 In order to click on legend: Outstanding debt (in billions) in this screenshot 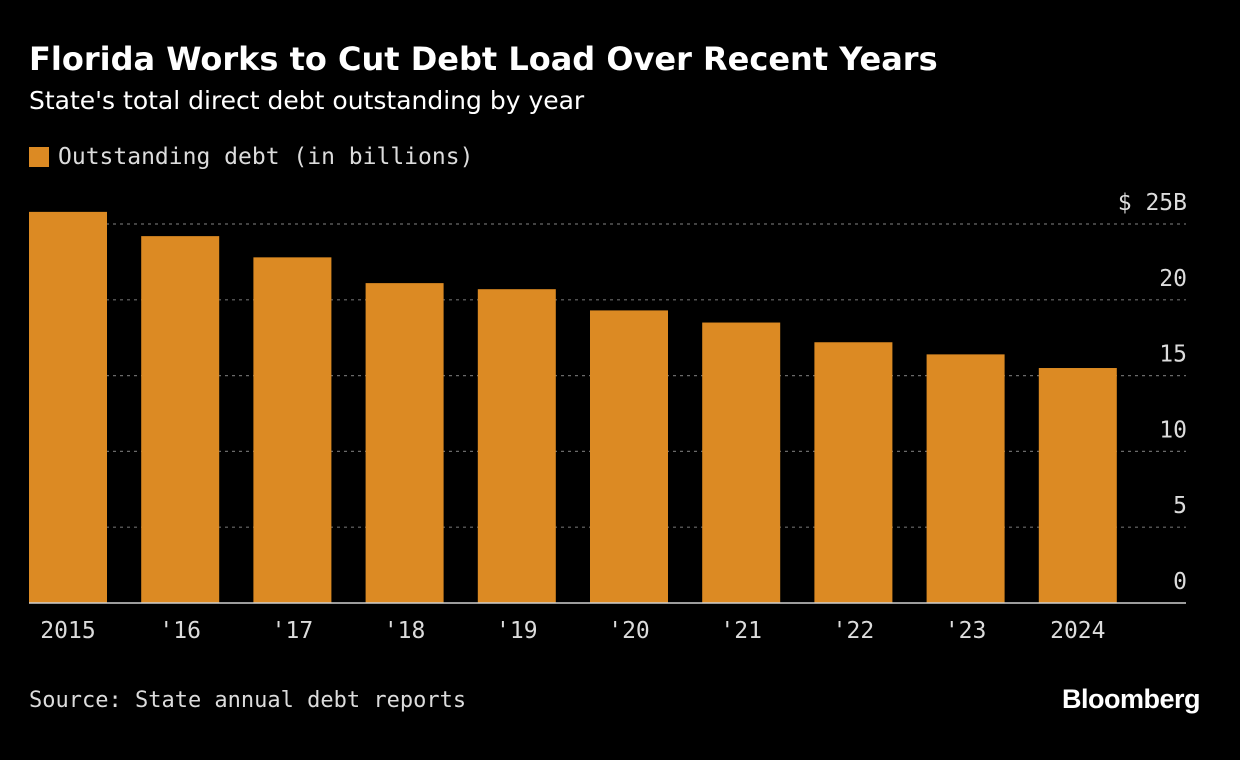, I will do `click(251, 157)`.